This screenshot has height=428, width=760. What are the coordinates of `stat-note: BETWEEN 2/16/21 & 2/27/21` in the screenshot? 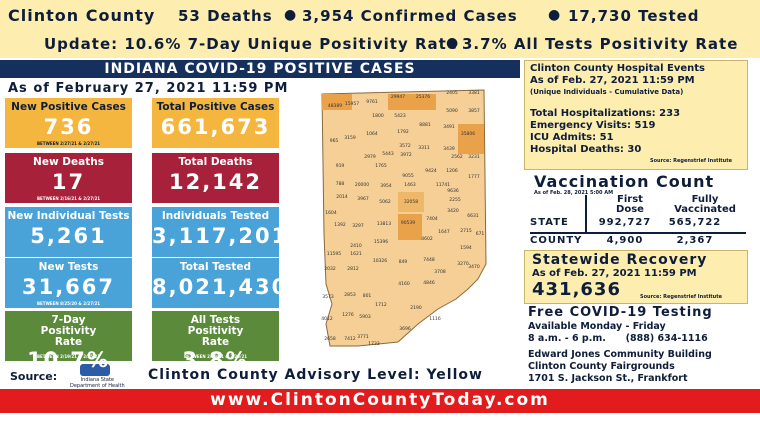 It's located at (68, 198).